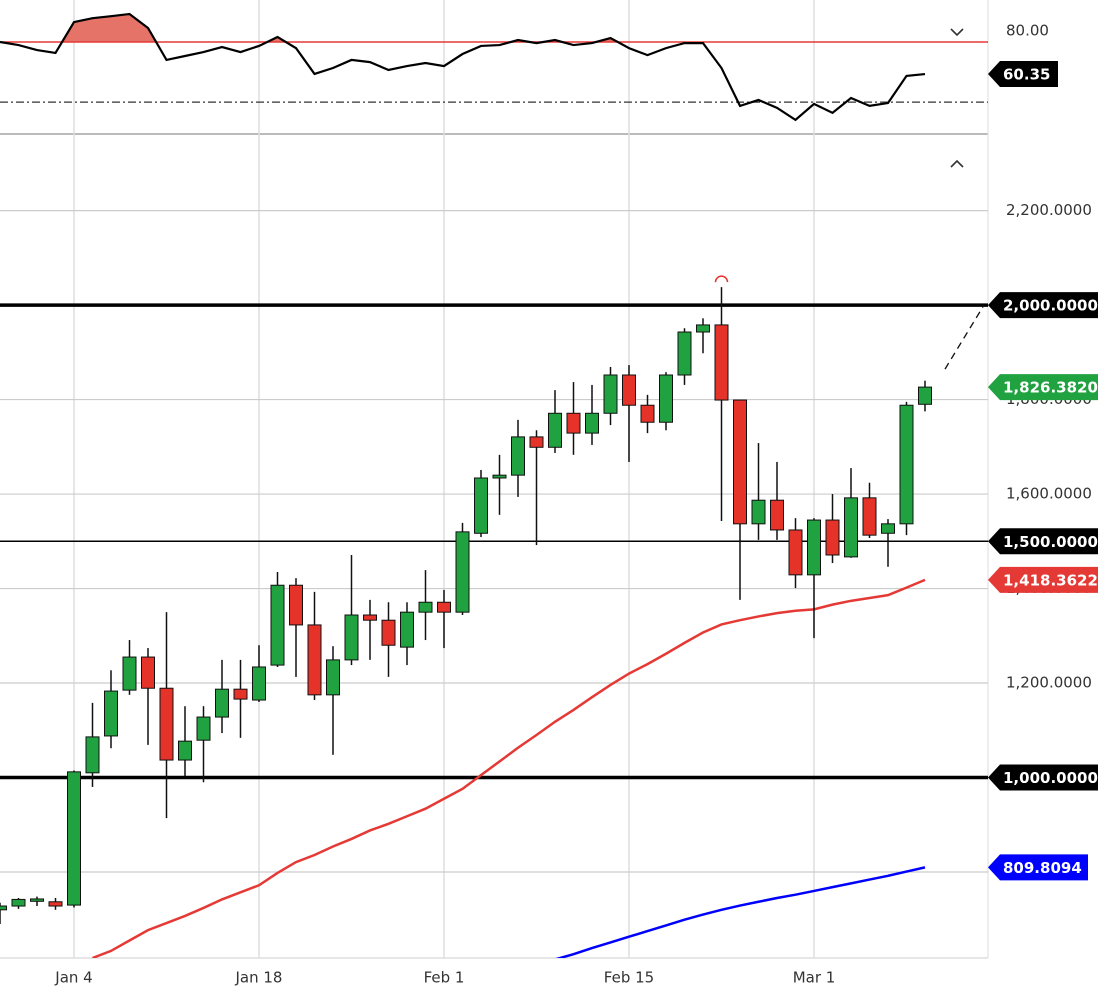 Image resolution: width=1098 pixels, height=1001 pixels. I want to click on overbought-fill, so click(462, 28).